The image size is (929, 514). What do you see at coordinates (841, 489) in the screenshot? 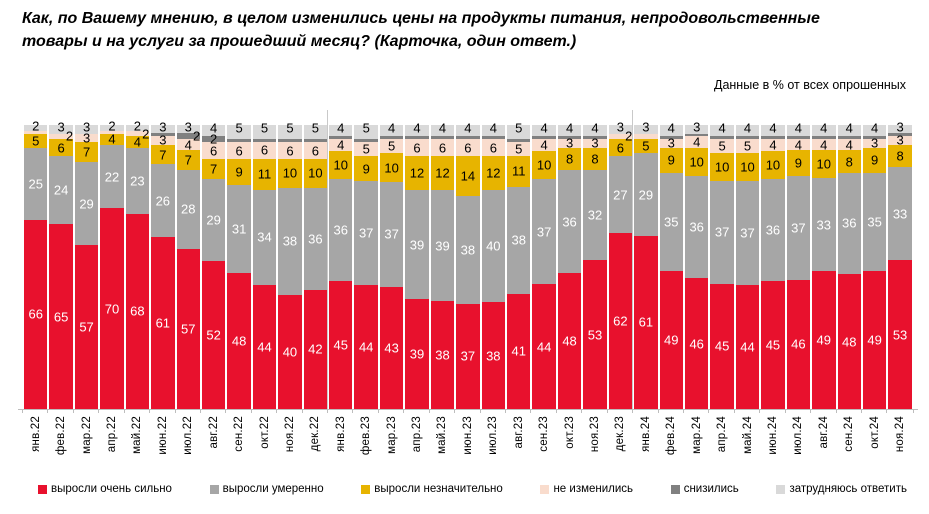
I see `legend-item-dk: затрудняюсь ответить` at bounding box center [841, 489].